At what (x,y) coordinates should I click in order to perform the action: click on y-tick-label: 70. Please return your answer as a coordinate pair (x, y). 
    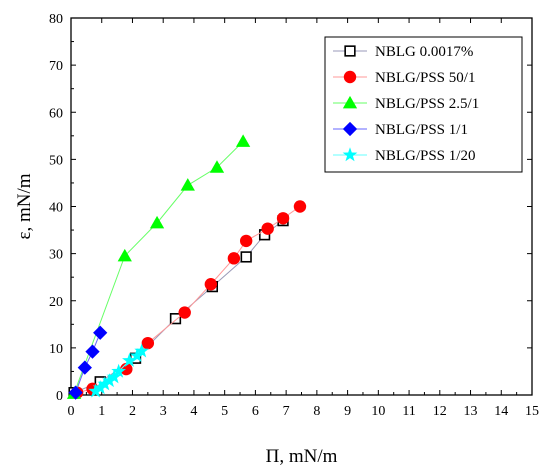
    Looking at the image, I should click on (56, 66).